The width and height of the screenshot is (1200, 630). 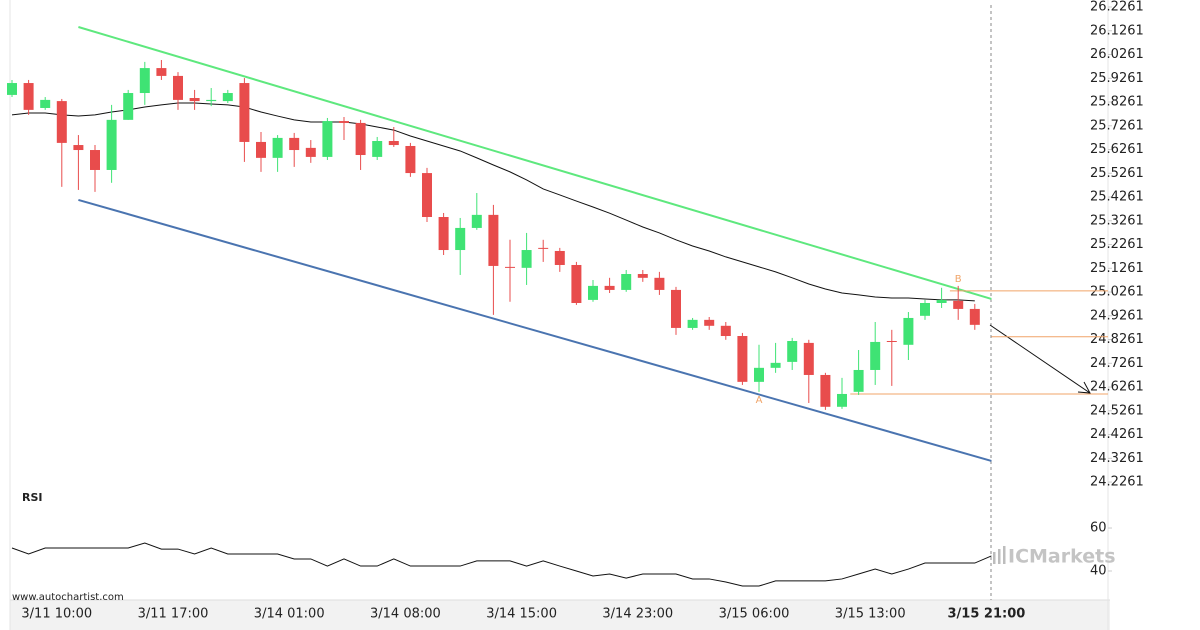 I want to click on y-tick-label: 24.6261, so click(x=1117, y=387).